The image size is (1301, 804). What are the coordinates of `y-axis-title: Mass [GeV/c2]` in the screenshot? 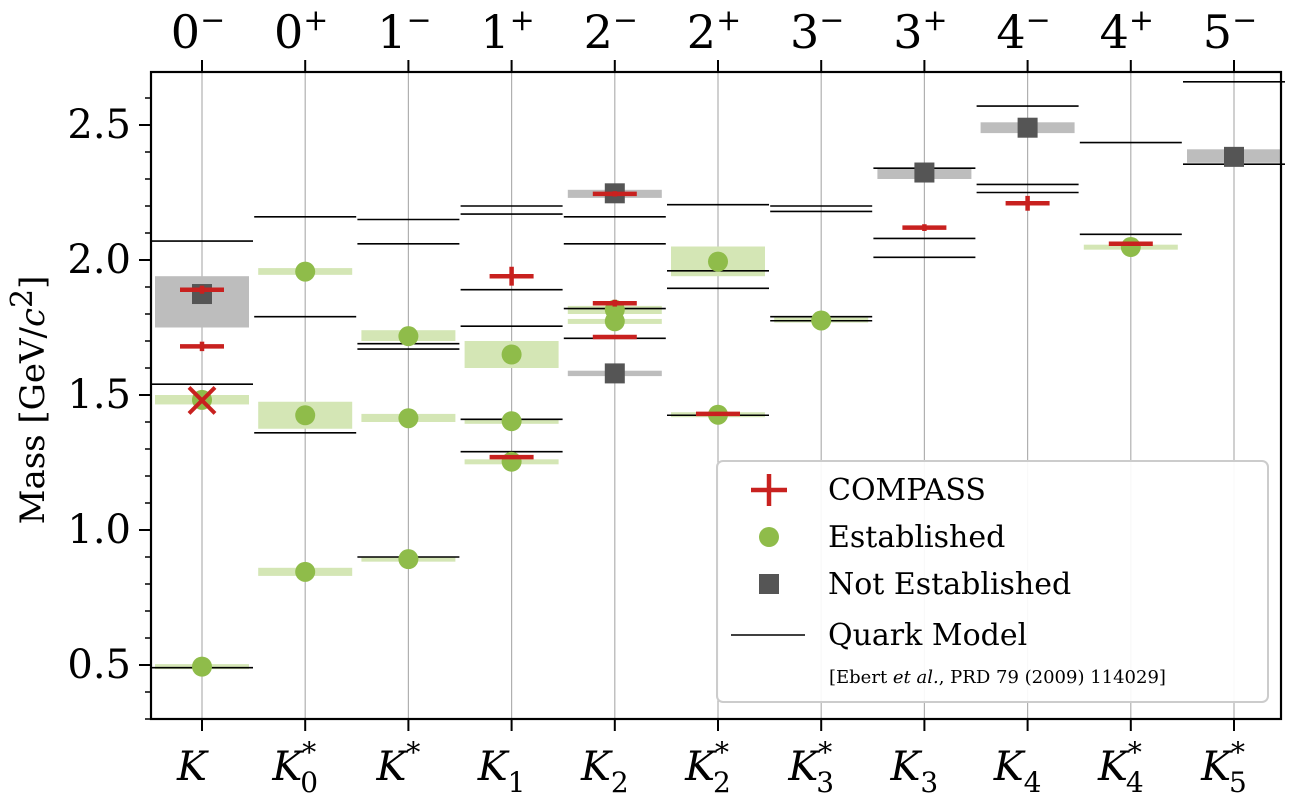 It's located at (29, 400).